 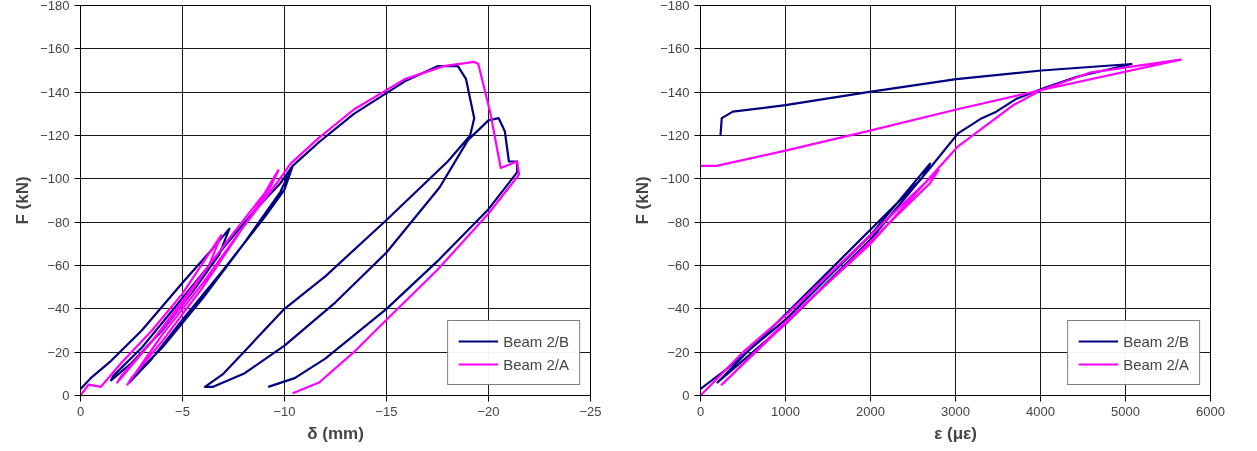 What do you see at coordinates (182, 411) in the screenshot?
I see `x-tick-label: −5` at bounding box center [182, 411].